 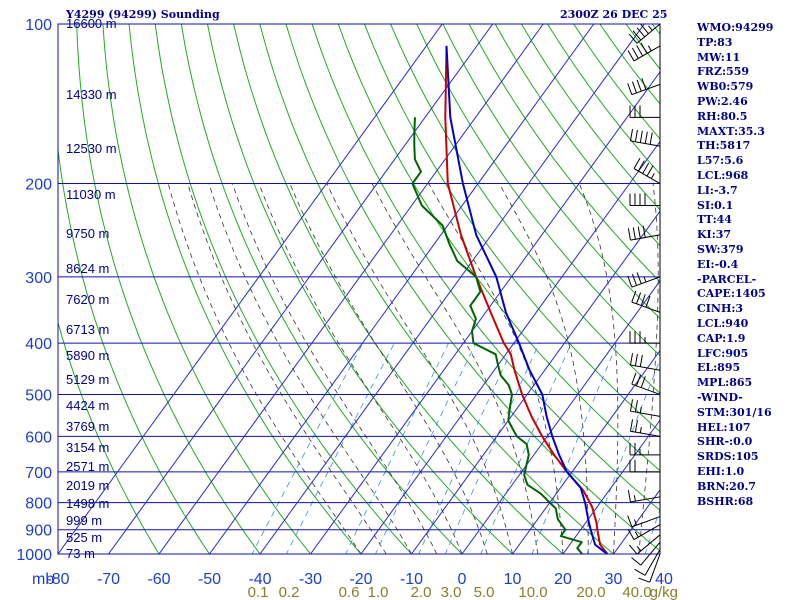 What do you see at coordinates (725, 87) in the screenshot?
I see `index-item: WB0:579` at bounding box center [725, 87].